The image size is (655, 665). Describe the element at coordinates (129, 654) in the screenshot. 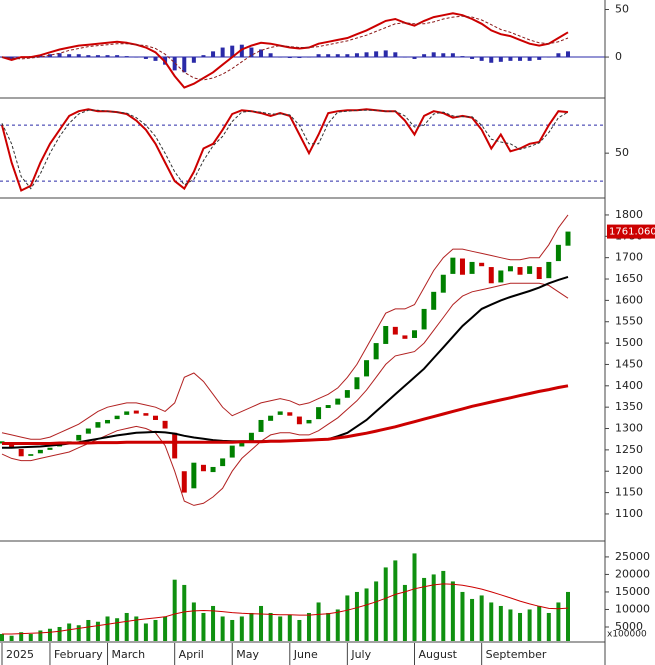

I see `x-tick-label: March` at that location.